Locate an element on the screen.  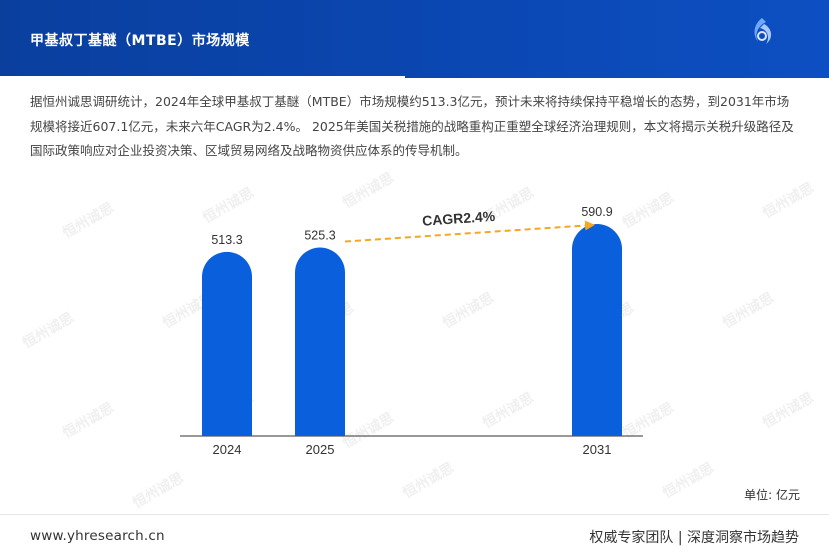
website-link: www.yhresearch.cn is located at coordinates (97, 536).